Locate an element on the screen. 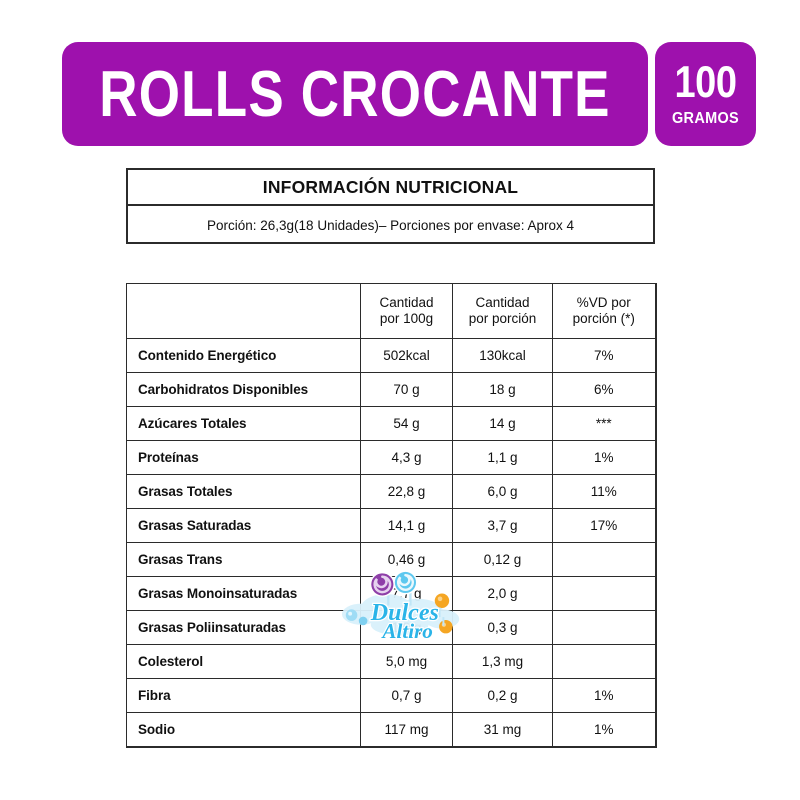 This screenshot has height=800, width=800. nutrient-value-per-100g: 22,8 g is located at coordinates (406, 491).